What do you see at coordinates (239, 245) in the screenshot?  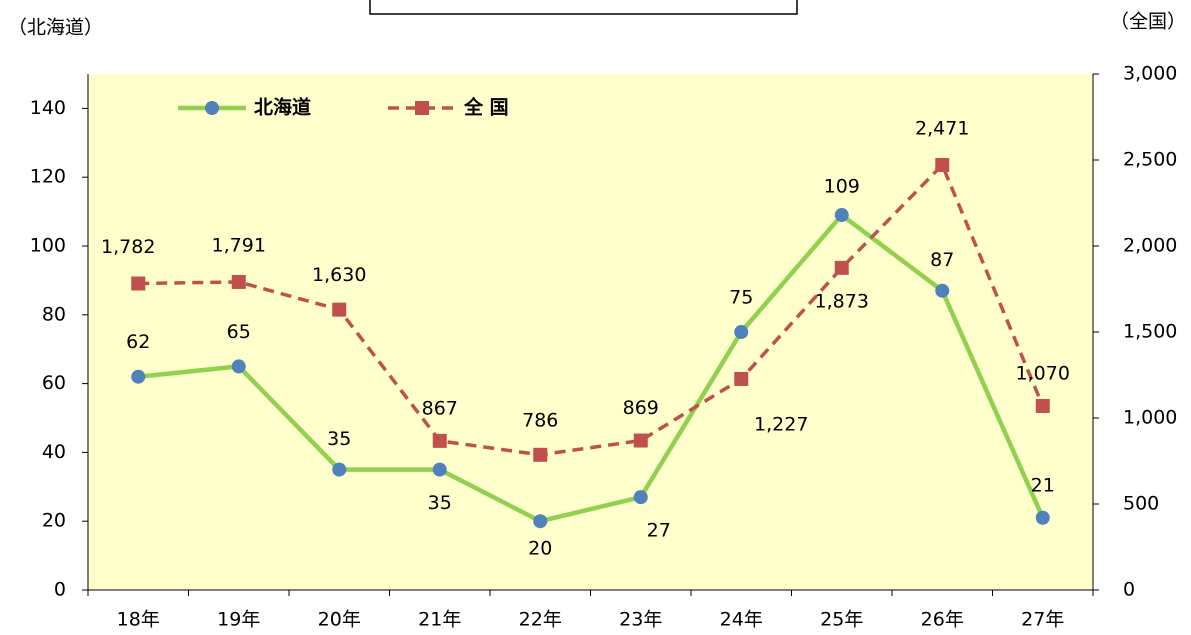 I see `data-label: 1,791` at bounding box center [239, 245].